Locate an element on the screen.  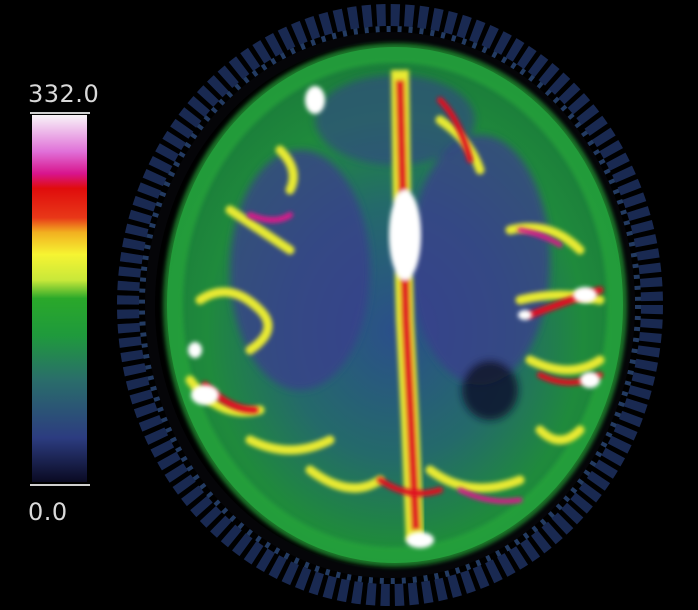
midline is located at coordinates (406, 305).